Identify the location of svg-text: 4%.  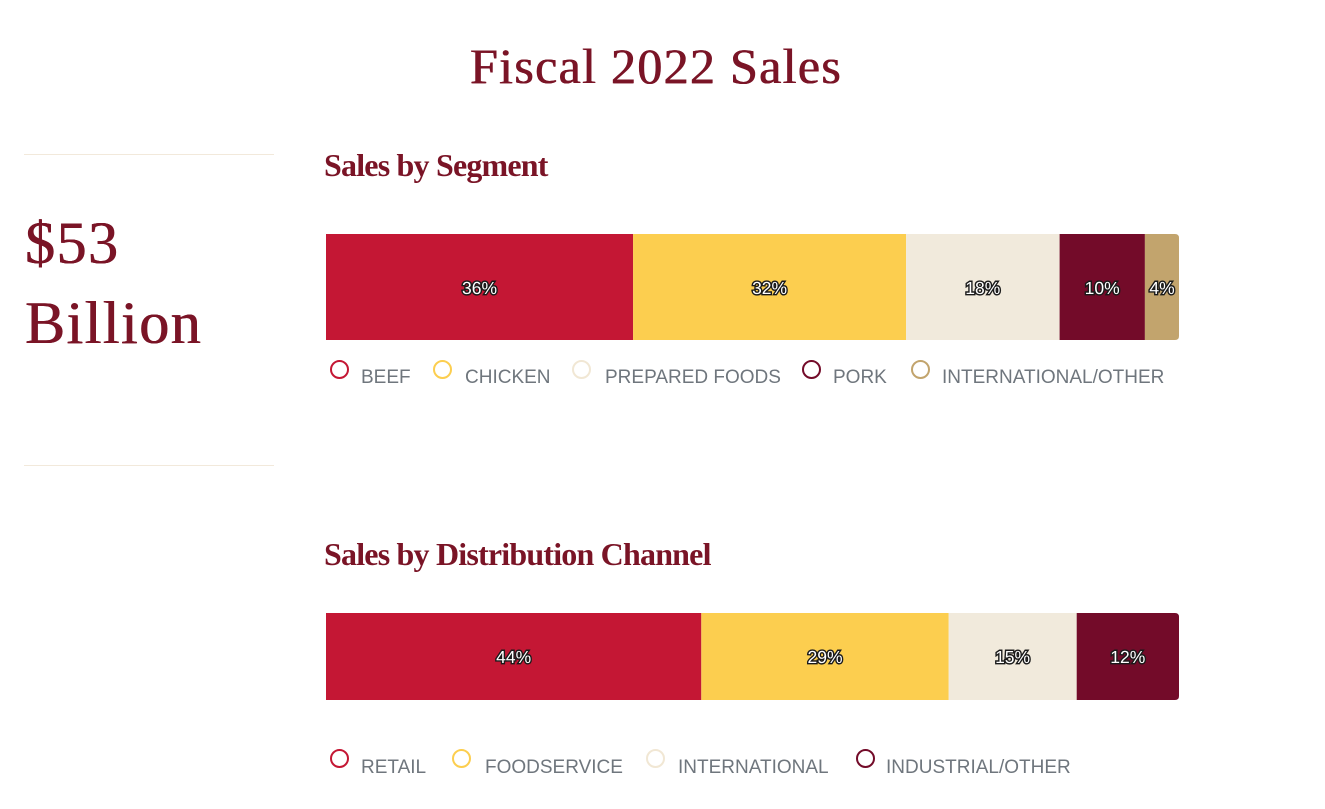
(1161, 288).